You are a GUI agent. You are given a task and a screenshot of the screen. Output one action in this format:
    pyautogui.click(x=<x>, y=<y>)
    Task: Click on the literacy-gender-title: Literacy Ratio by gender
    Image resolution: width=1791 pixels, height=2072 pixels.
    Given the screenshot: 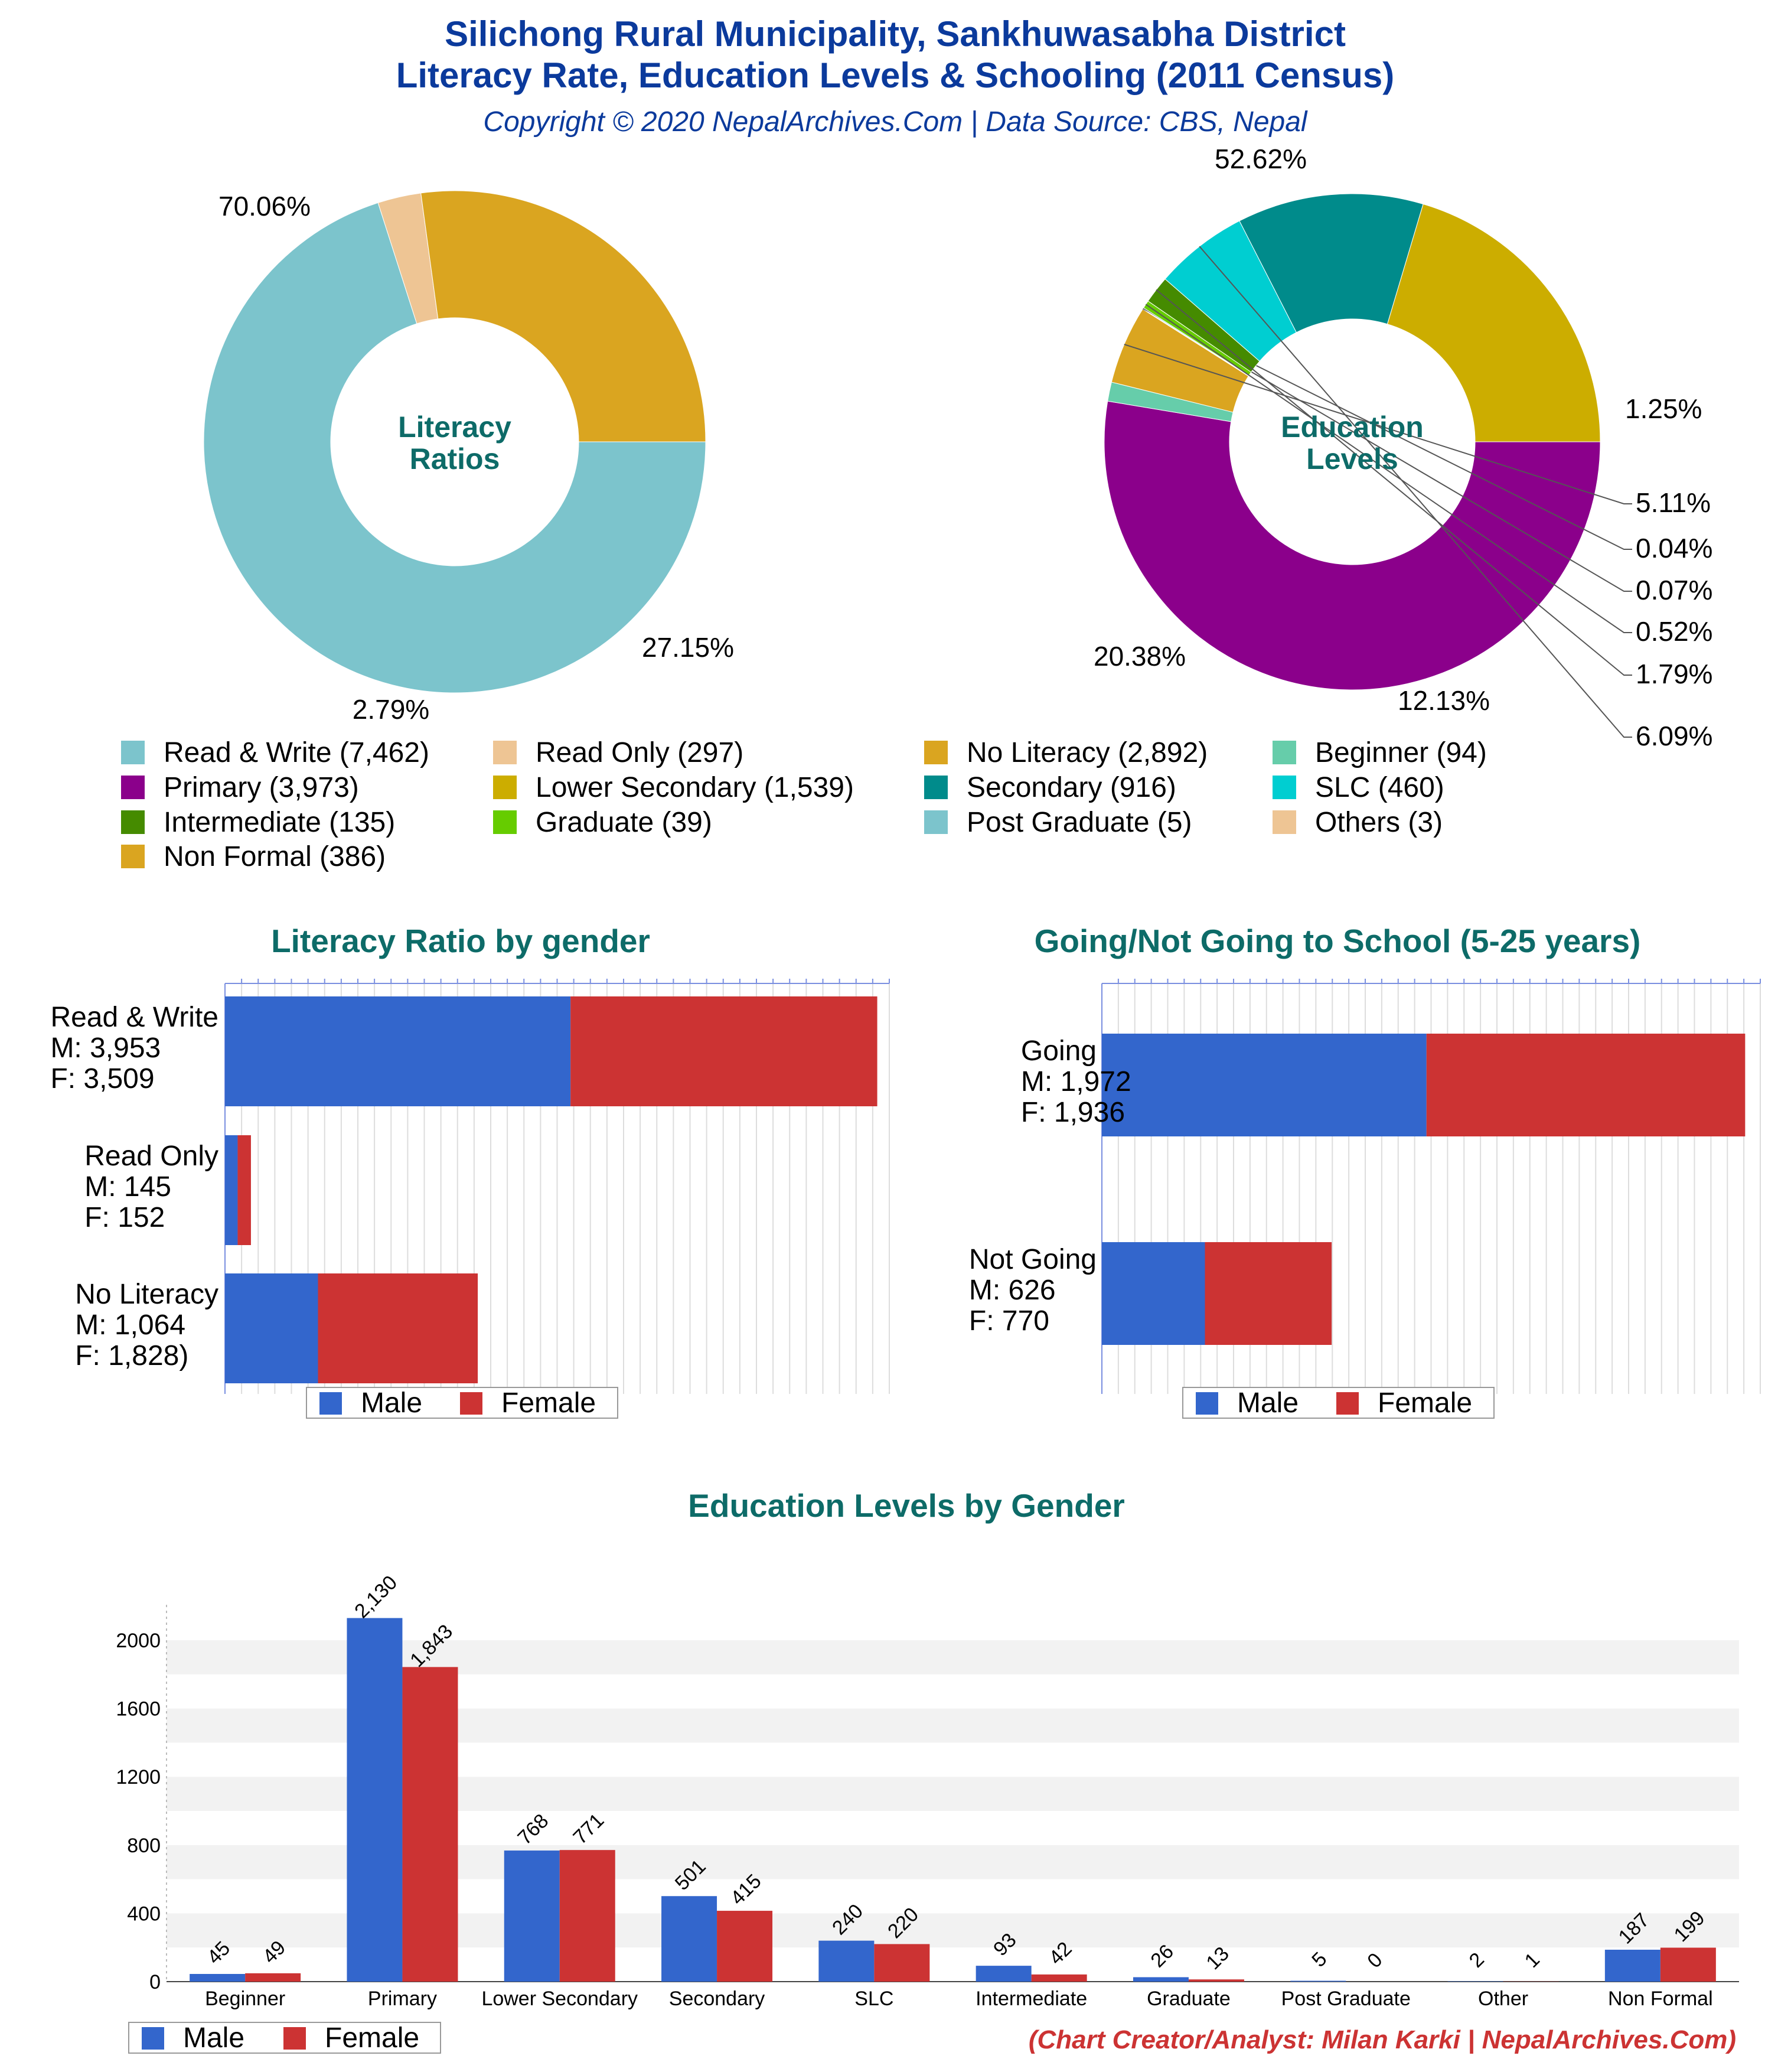 What is the action you would take?
    pyautogui.click(x=460, y=941)
    